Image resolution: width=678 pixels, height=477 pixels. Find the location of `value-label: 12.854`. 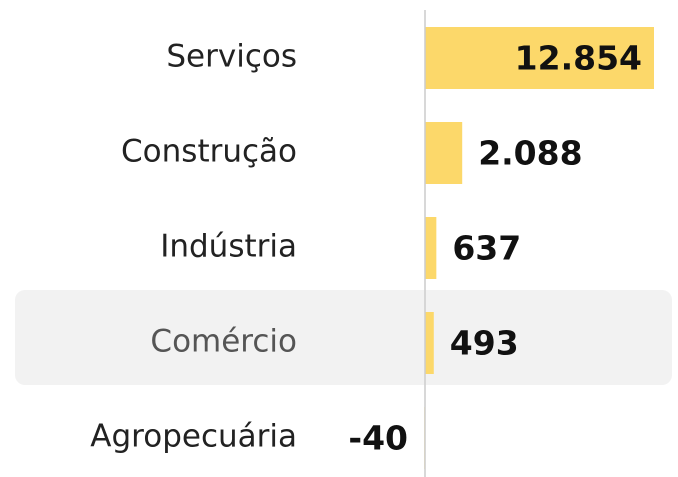

value-label: 12.854 is located at coordinates (578, 58).